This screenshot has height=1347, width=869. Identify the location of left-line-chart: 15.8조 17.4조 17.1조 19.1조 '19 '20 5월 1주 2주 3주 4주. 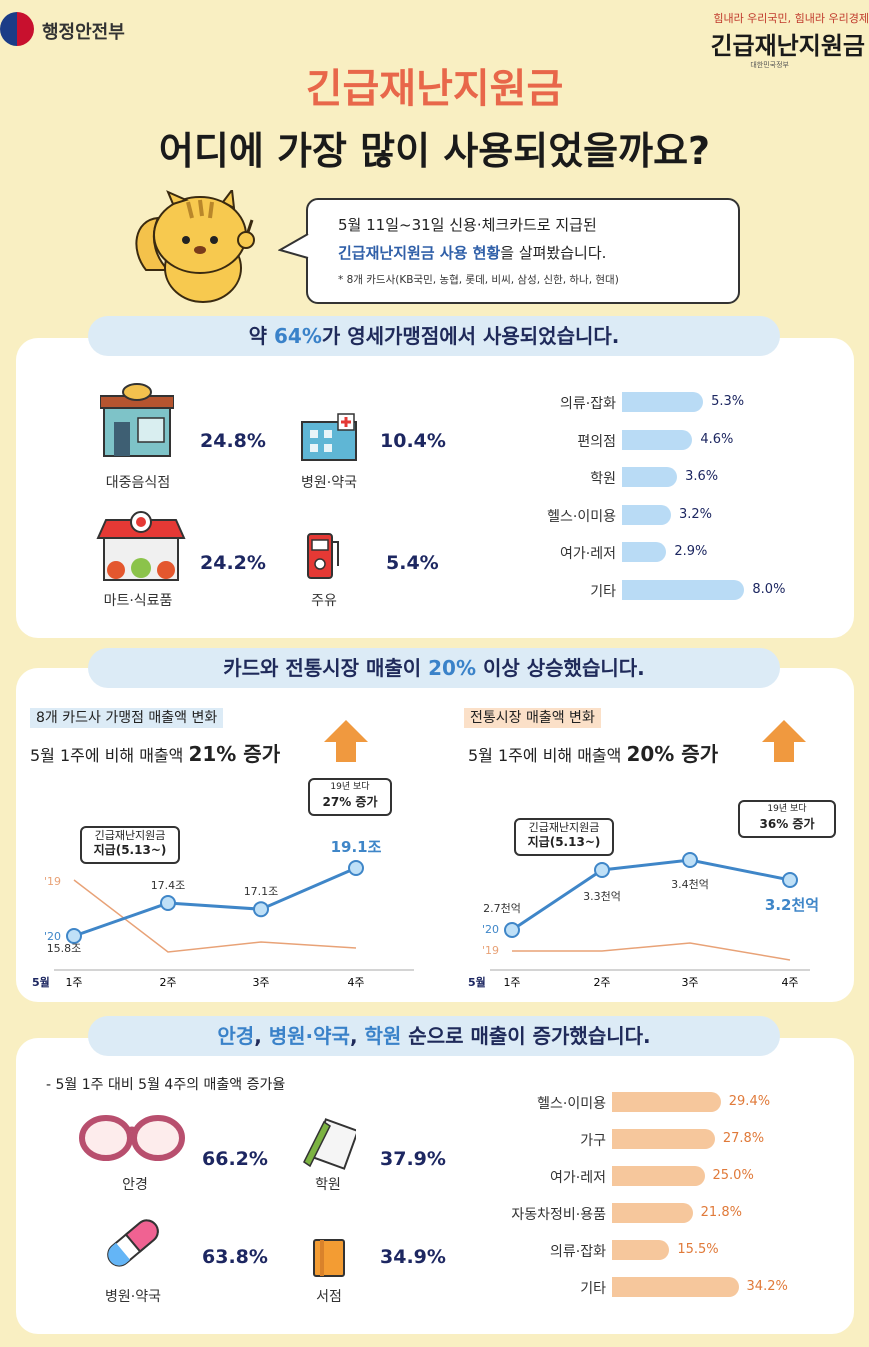
(223, 913).